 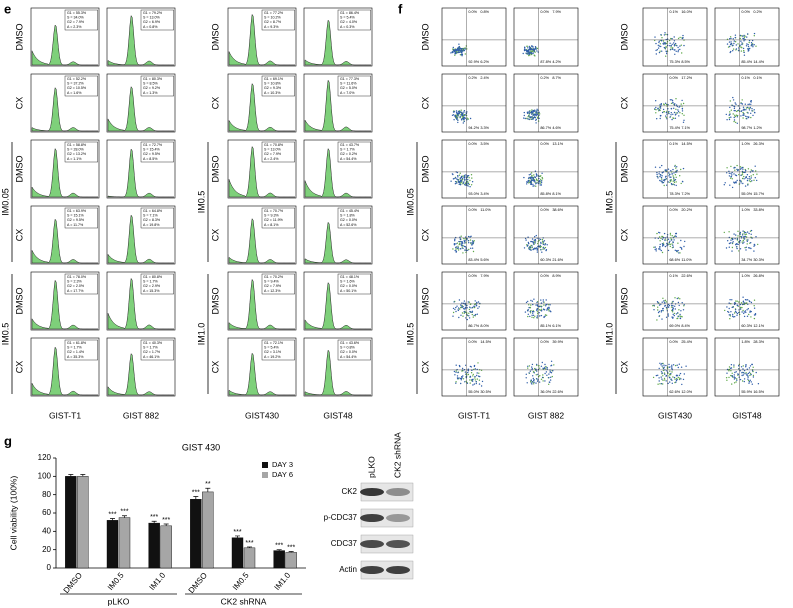 I want to click on histogram-plot: G1 = 43.7%S = 1.7%G2 = 0.2%A = 54.4%, so click(x=338, y=169).